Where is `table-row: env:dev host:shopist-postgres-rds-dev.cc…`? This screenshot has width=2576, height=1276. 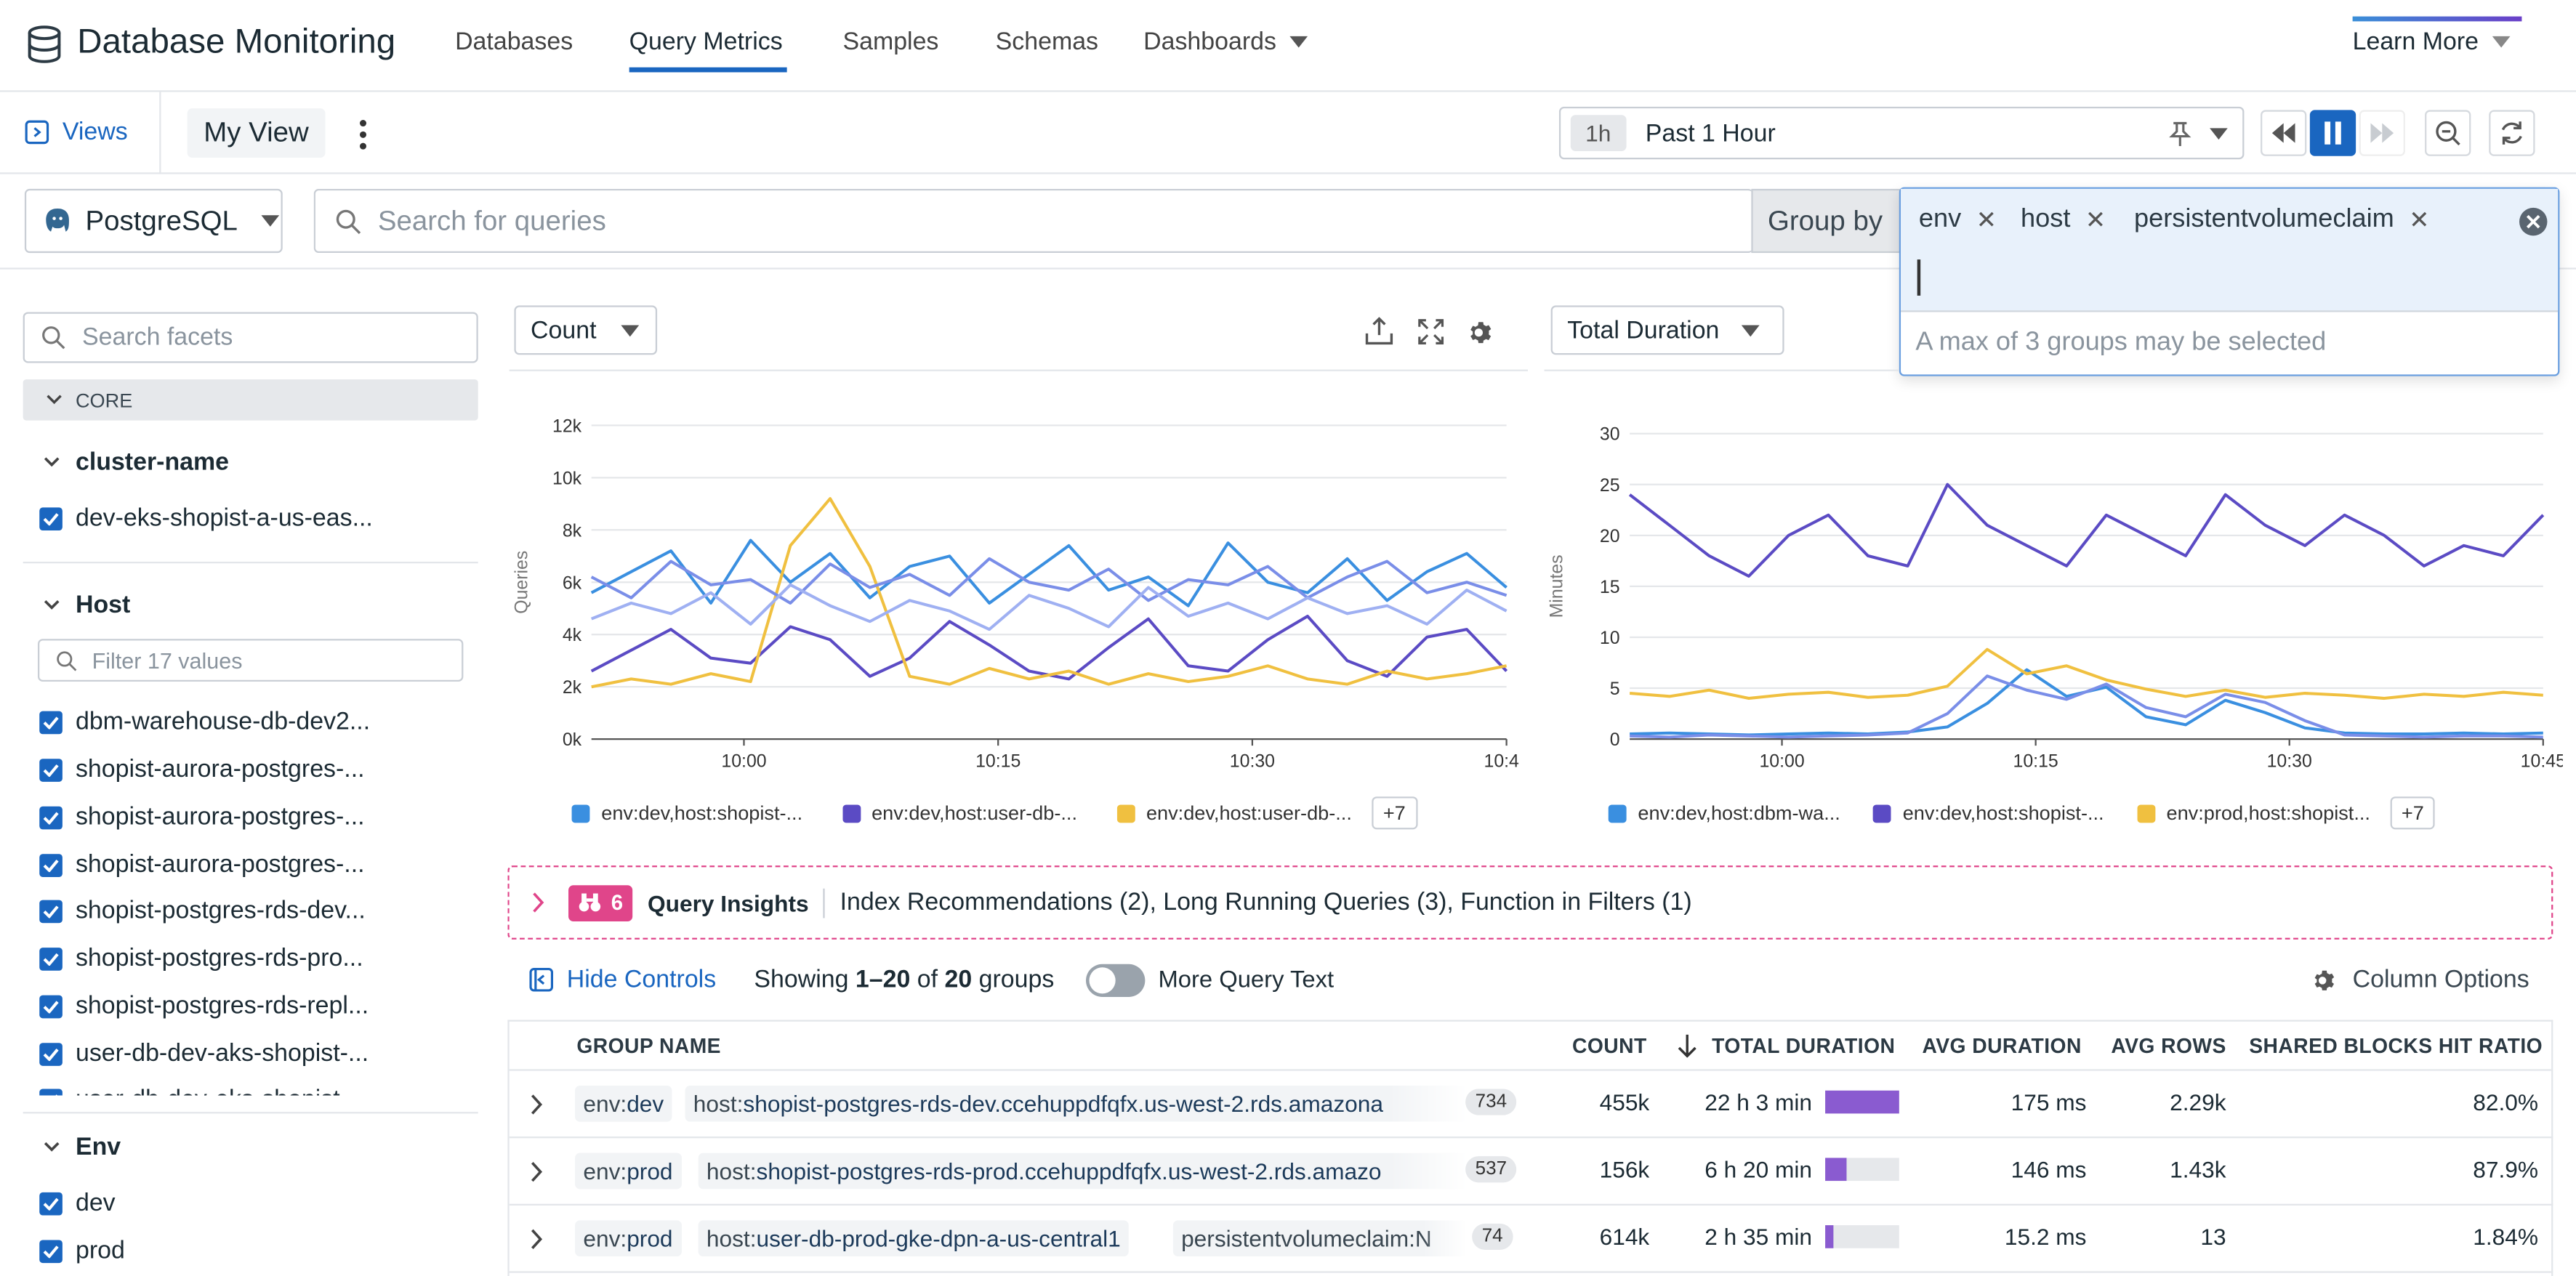 table-row: env:dev host:shopist-postgres-rds-dev.cc… is located at coordinates (1531, 1105).